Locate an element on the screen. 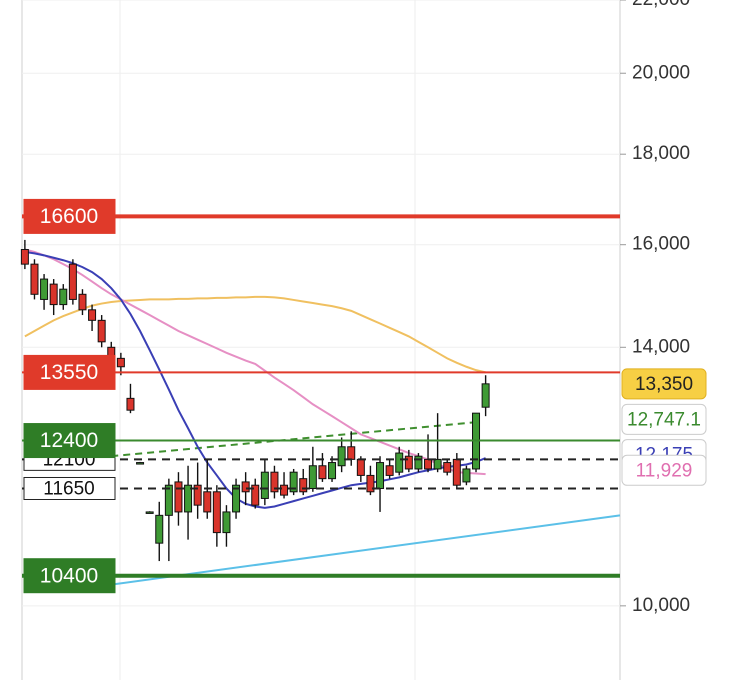 This screenshot has width=750, height=680. level-label: 10400 is located at coordinates (69, 575).